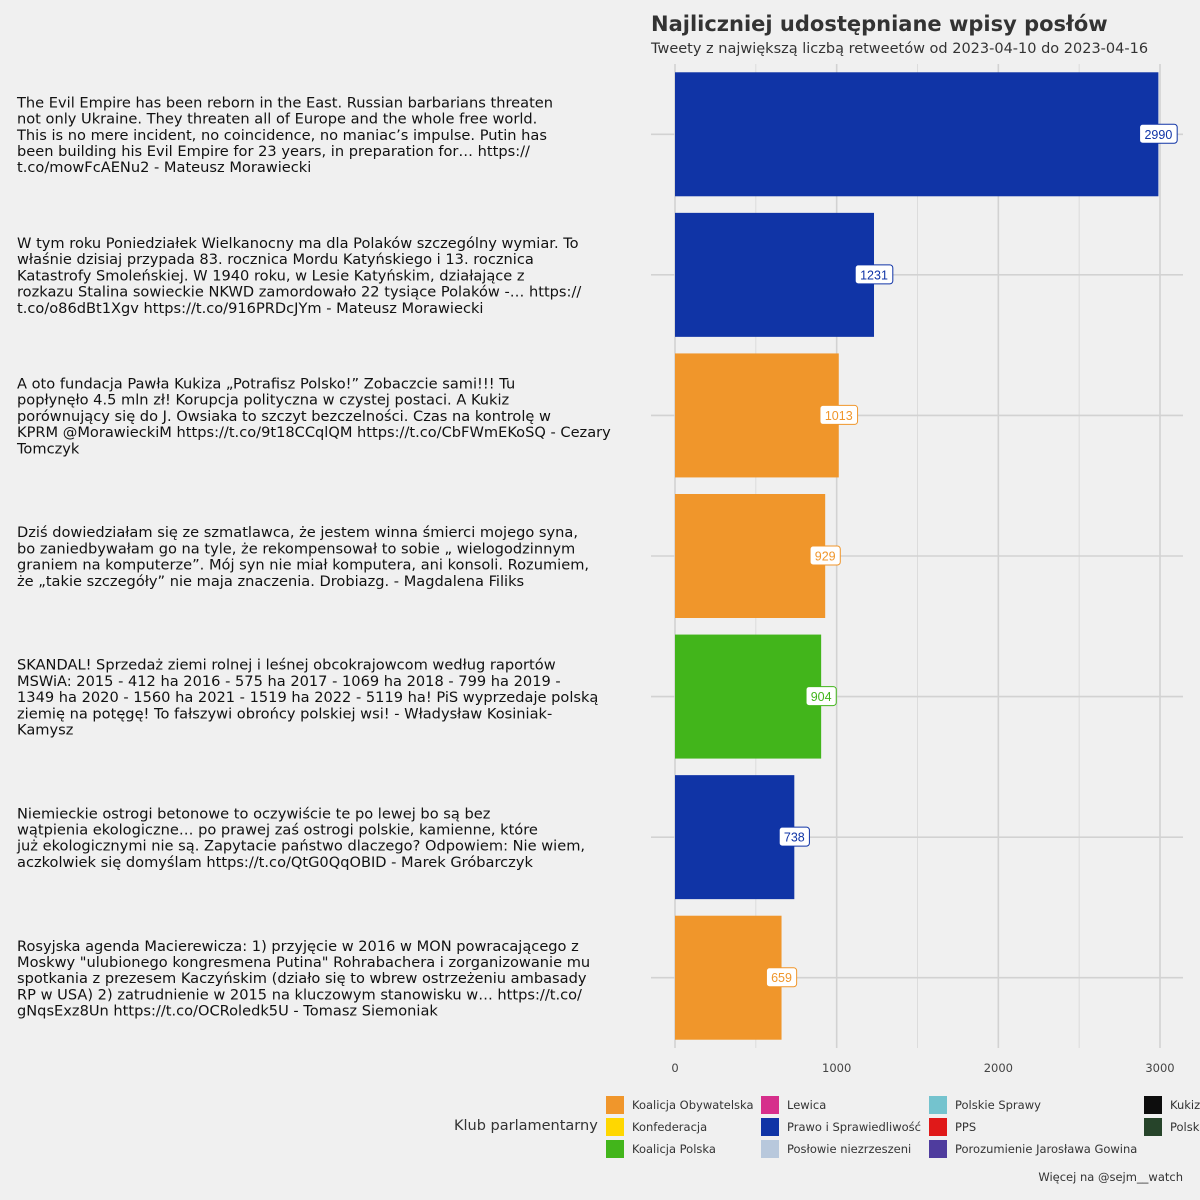 This screenshot has height=1200, width=1200. I want to click on caption: Więcej na @sejm__watch, so click(1110, 1177).